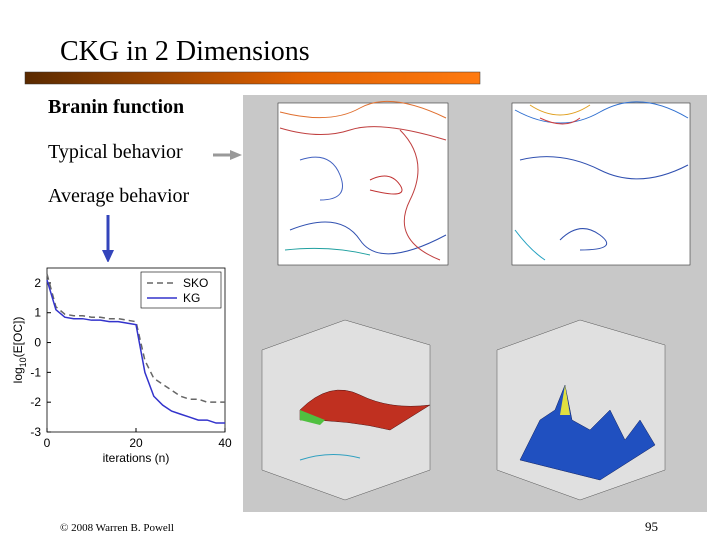 This screenshot has height=540, width=720. Describe the element at coordinates (37, 343) in the screenshot. I see `y-tick-label: 0` at that location.